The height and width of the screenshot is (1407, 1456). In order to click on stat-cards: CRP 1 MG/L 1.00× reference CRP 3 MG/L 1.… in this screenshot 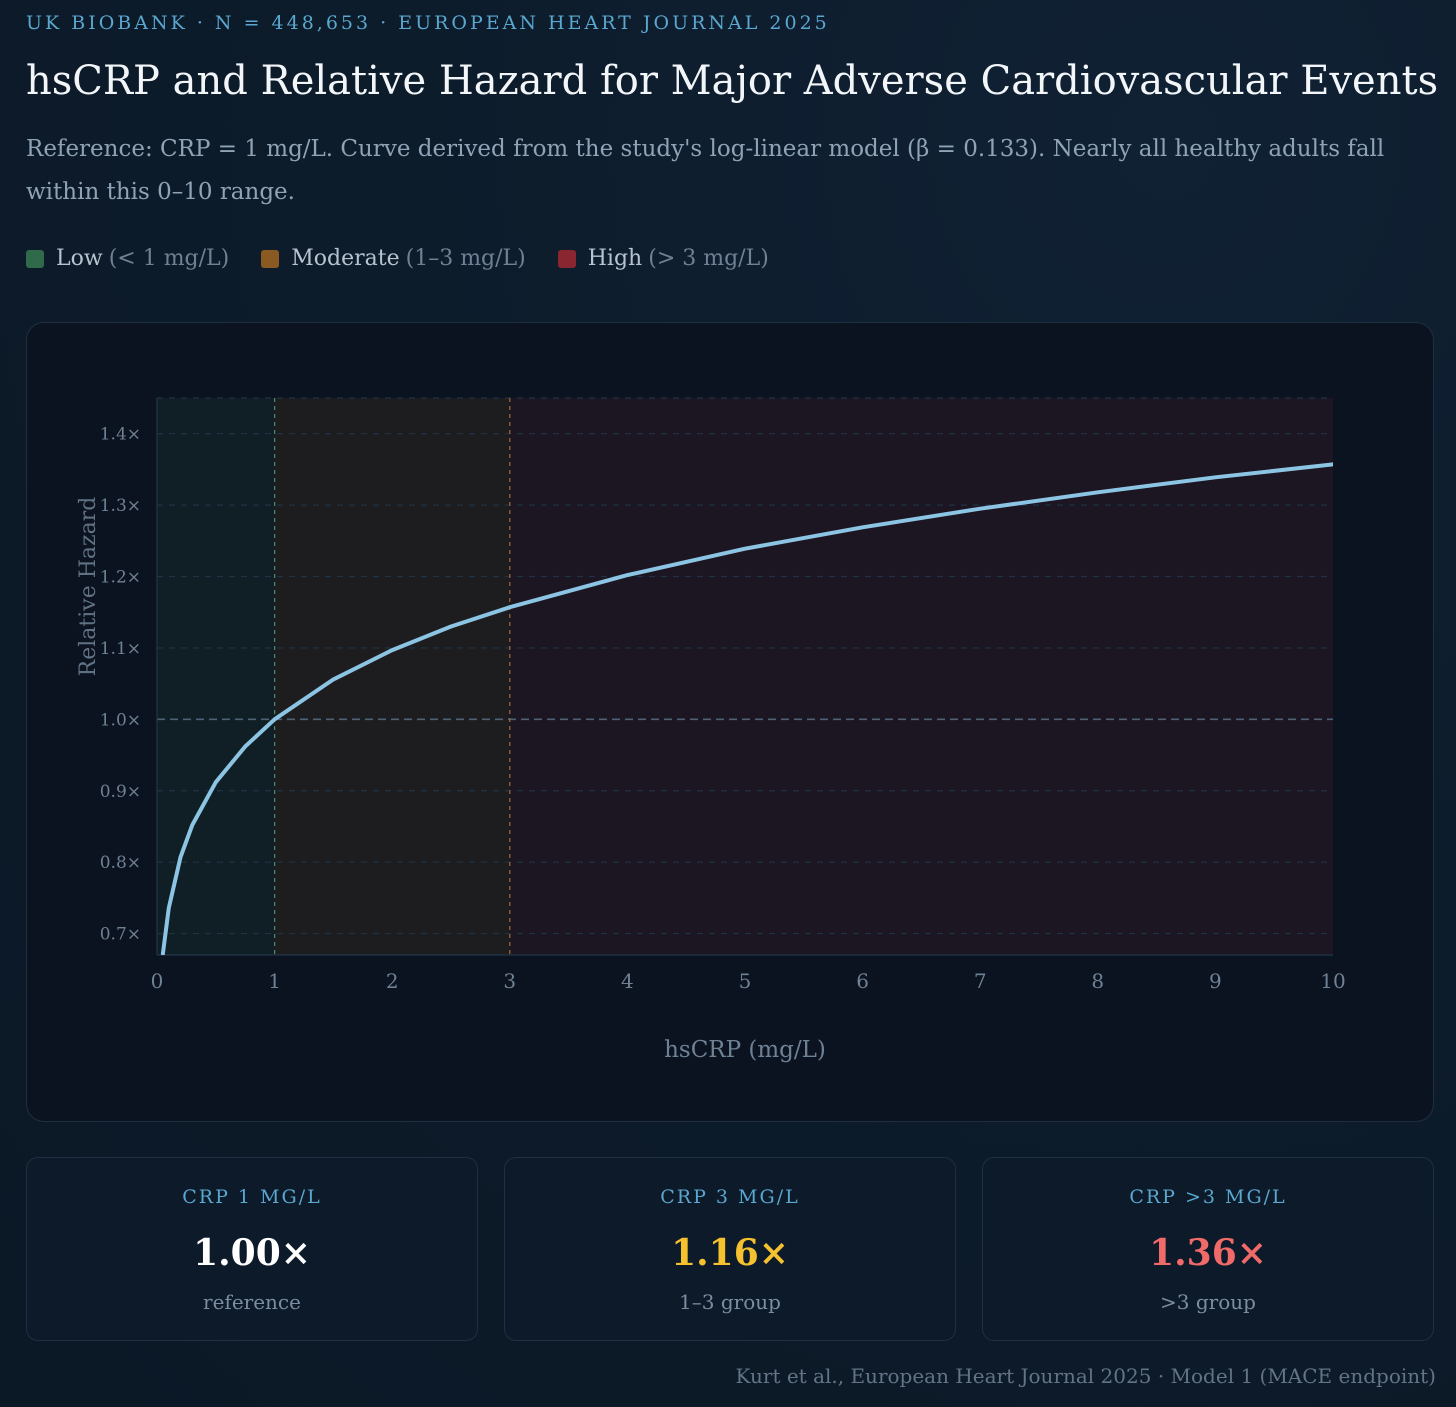, I will do `click(731, 1249)`.